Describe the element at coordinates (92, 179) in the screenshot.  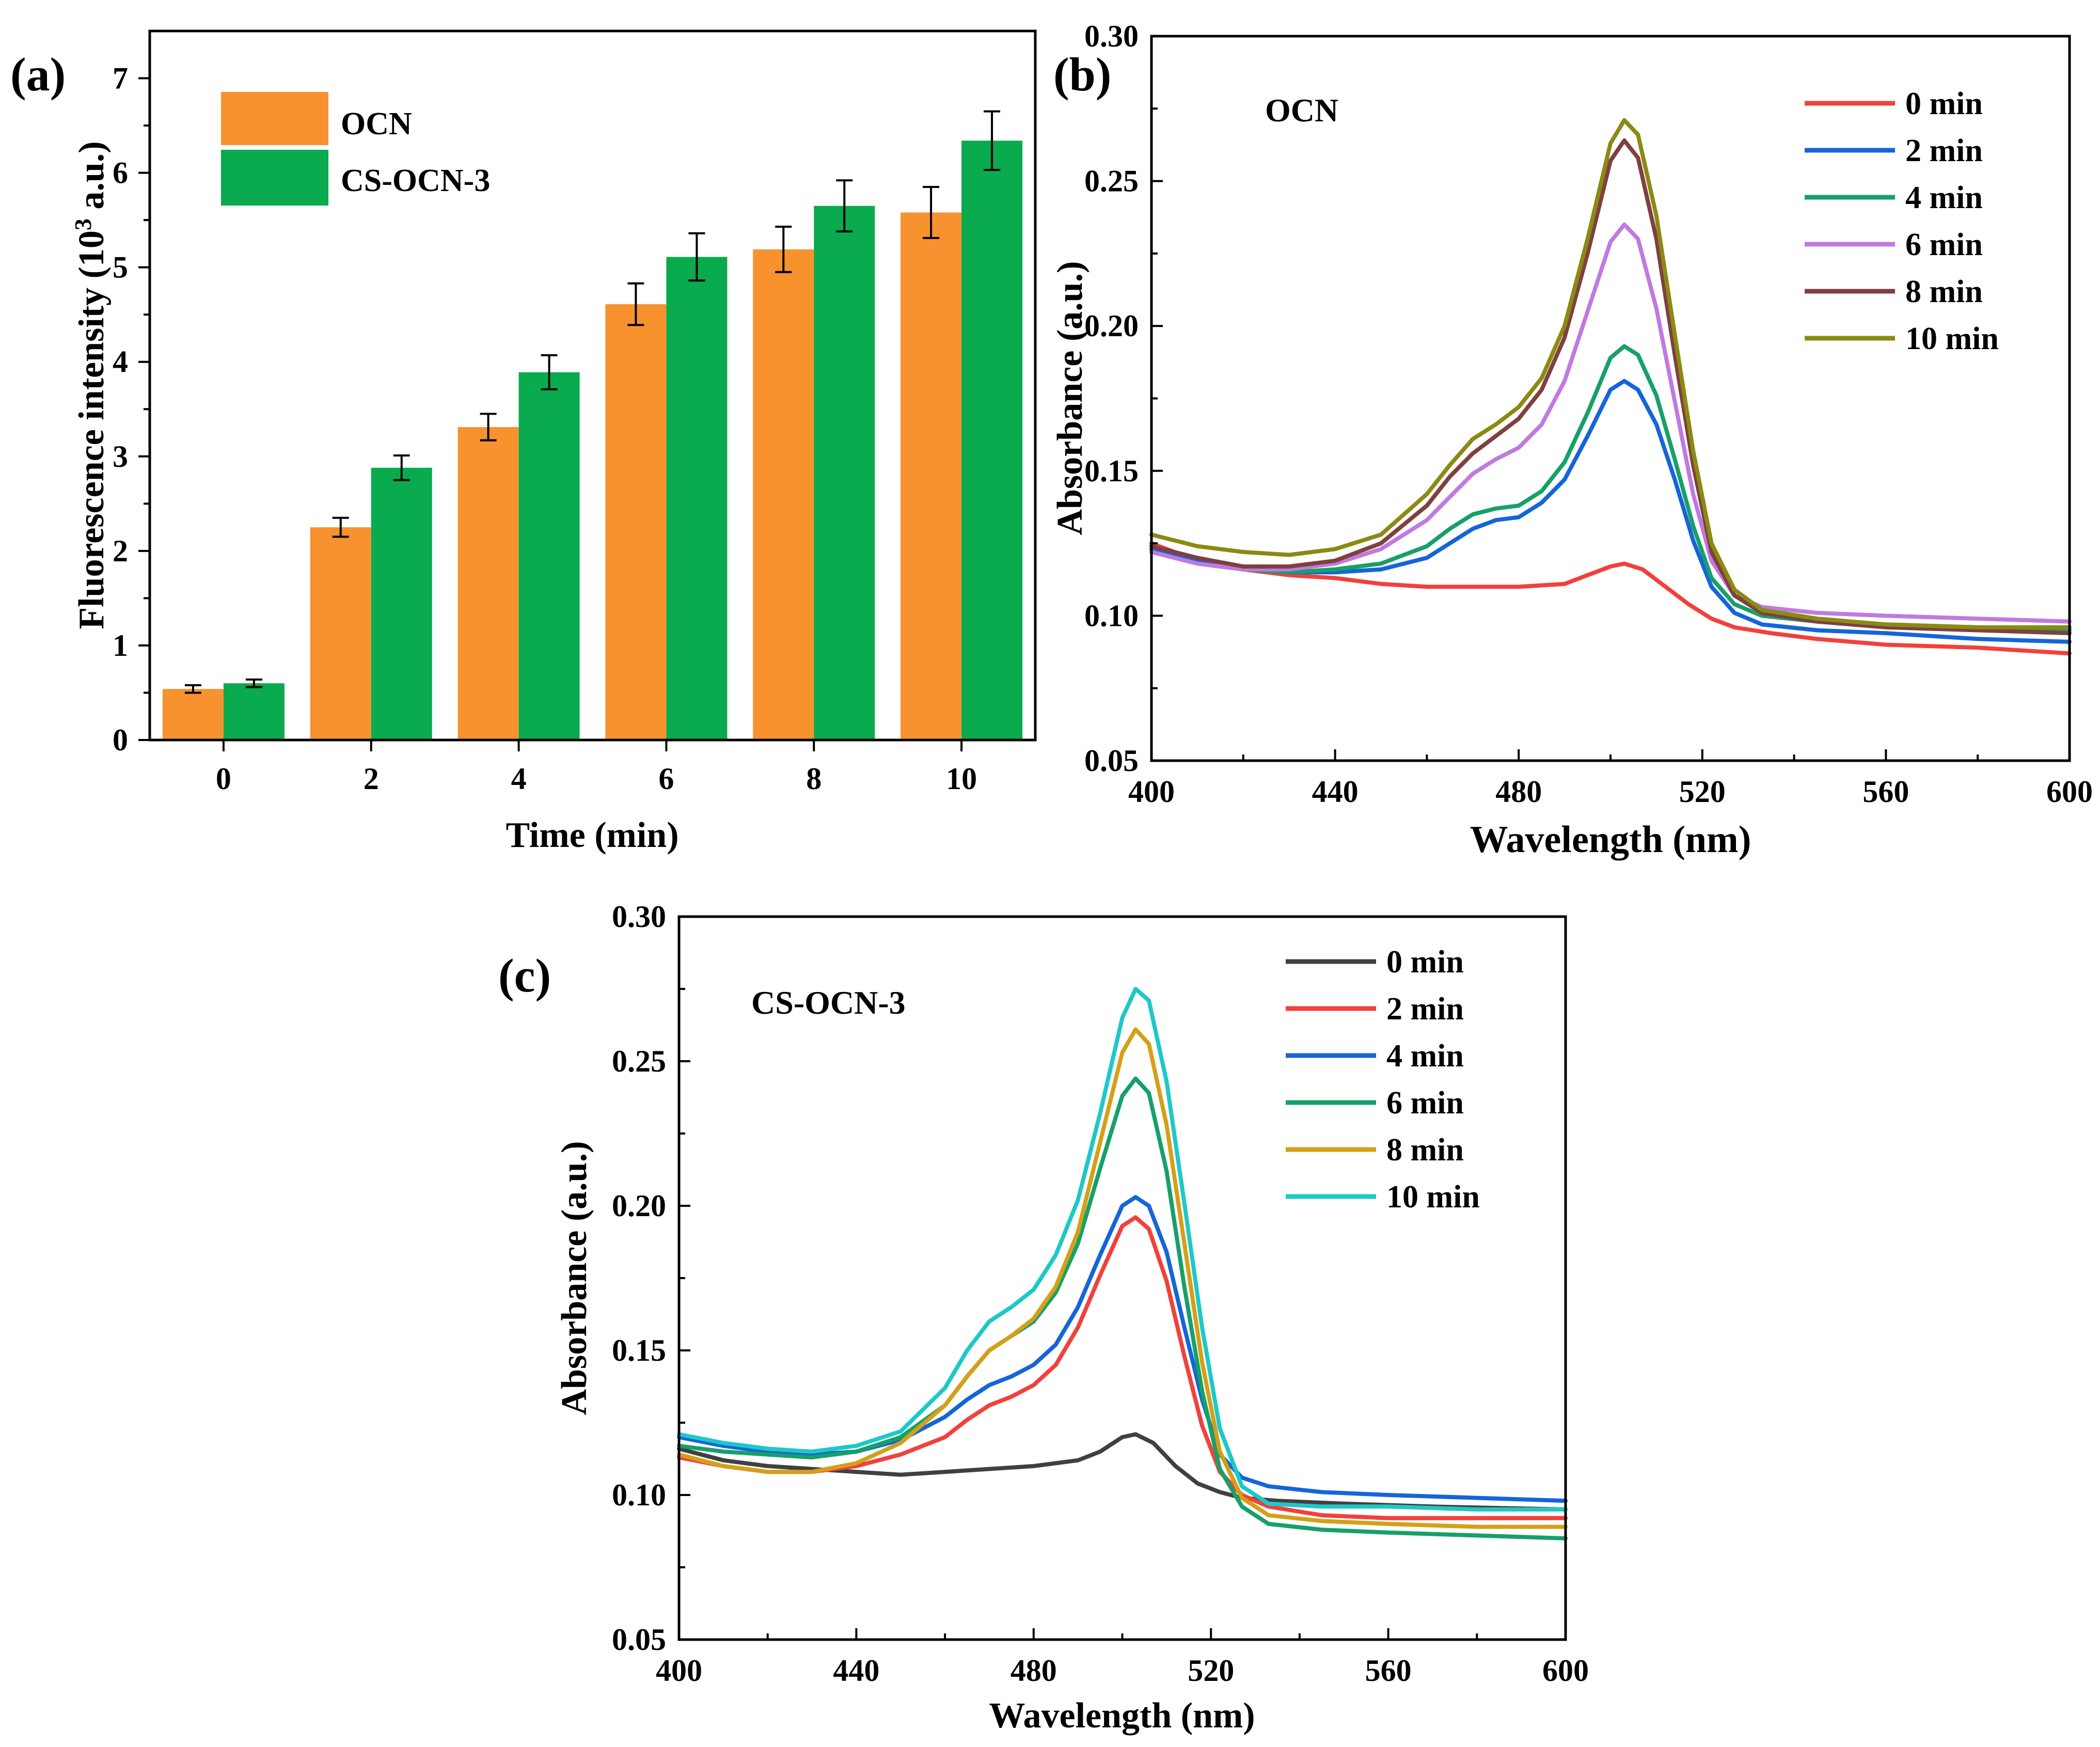
I see `panel-a-y-title-suffix: a.u.)` at that location.